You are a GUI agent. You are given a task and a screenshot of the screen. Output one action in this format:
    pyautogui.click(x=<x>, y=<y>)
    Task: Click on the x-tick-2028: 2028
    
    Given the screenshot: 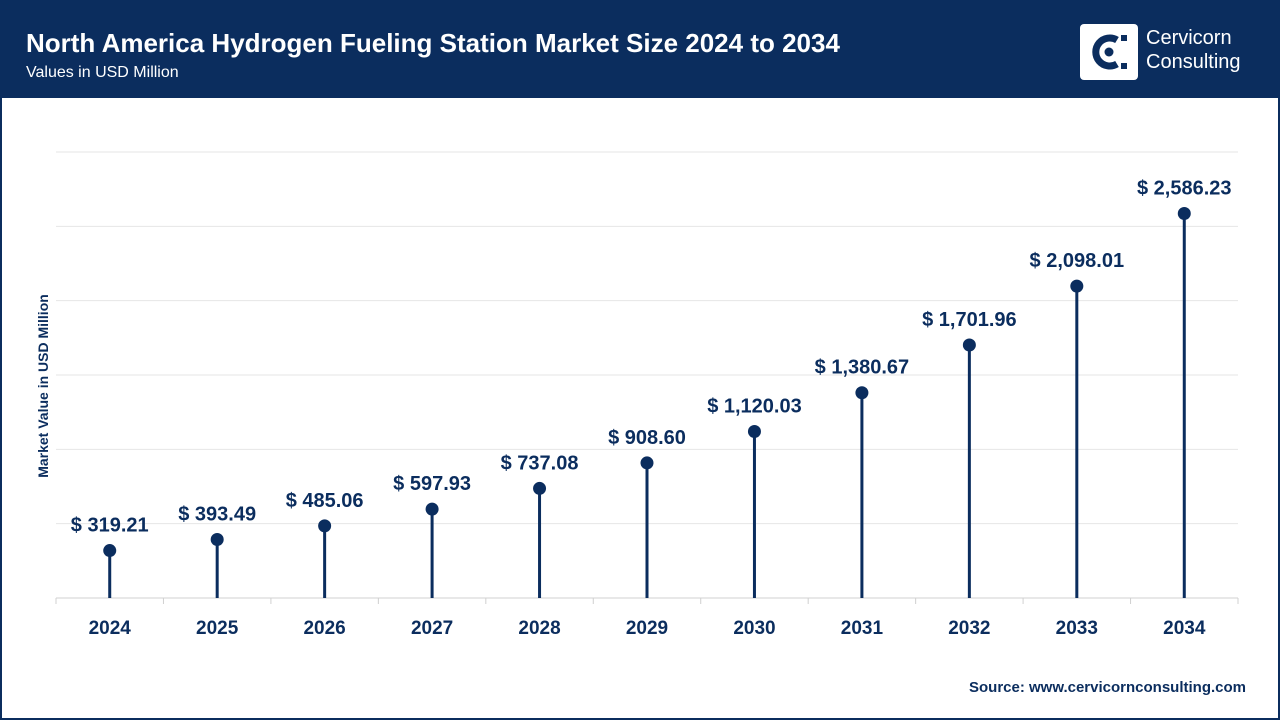 What is the action you would take?
    pyautogui.click(x=539, y=628)
    